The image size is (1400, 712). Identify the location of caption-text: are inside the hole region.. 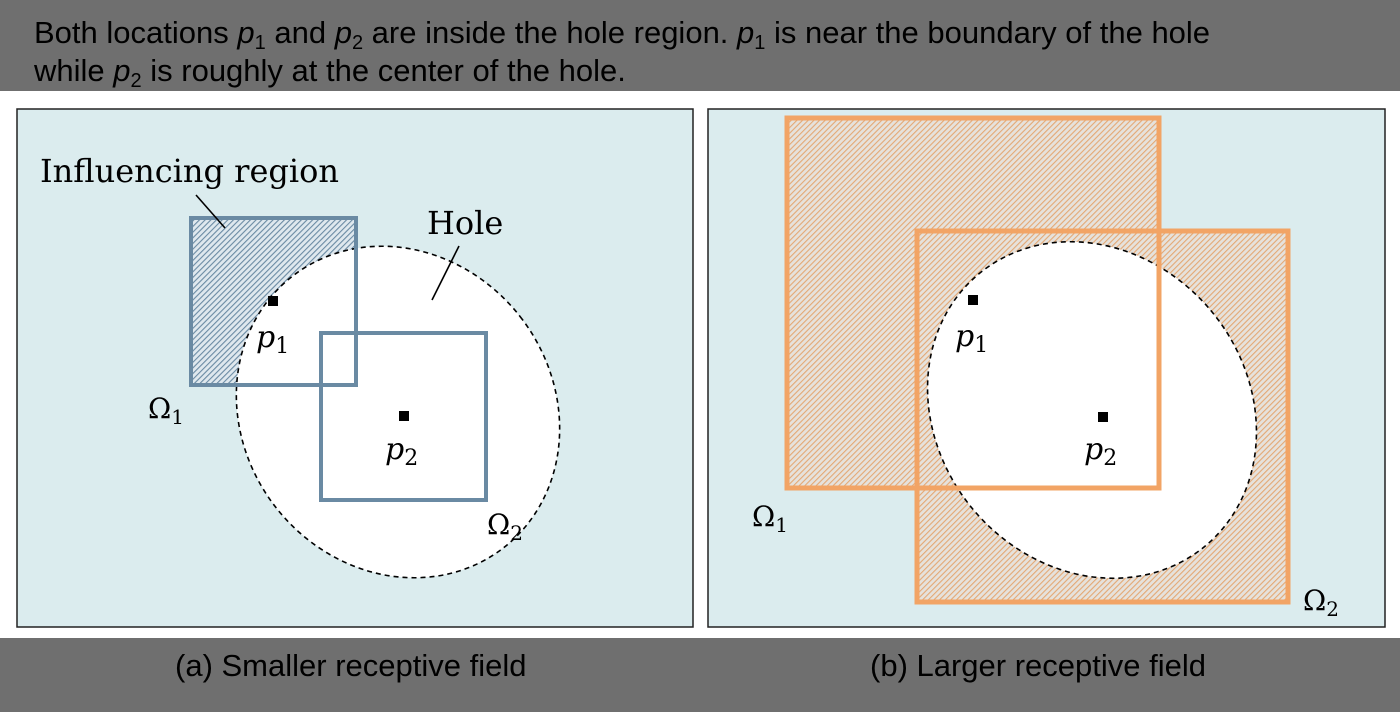
(550, 32).